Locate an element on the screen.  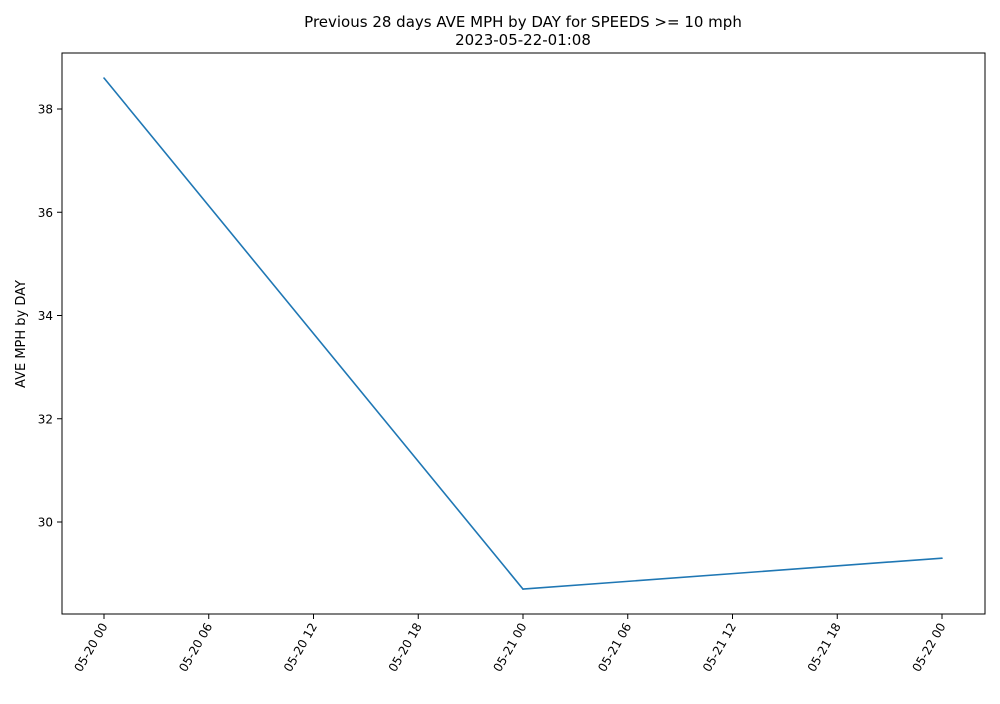
x-tick-label: 05-21 06 is located at coordinates (614, 648).